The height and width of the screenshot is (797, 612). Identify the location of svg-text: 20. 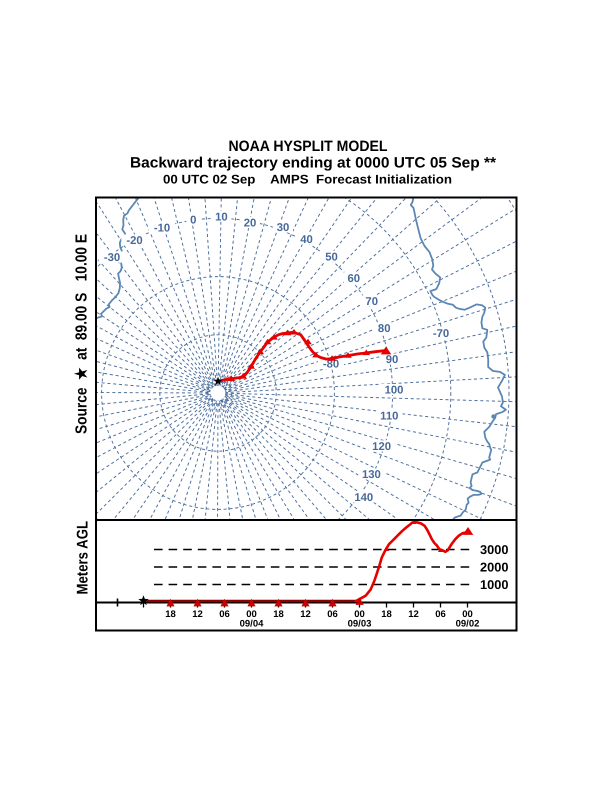
(250, 224).